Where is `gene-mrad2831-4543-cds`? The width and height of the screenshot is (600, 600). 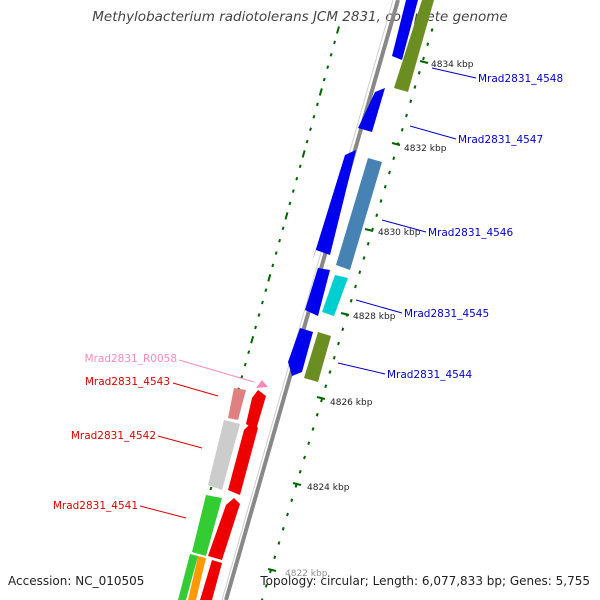
gene-mrad2831-4543-cds is located at coordinates (256, 410).